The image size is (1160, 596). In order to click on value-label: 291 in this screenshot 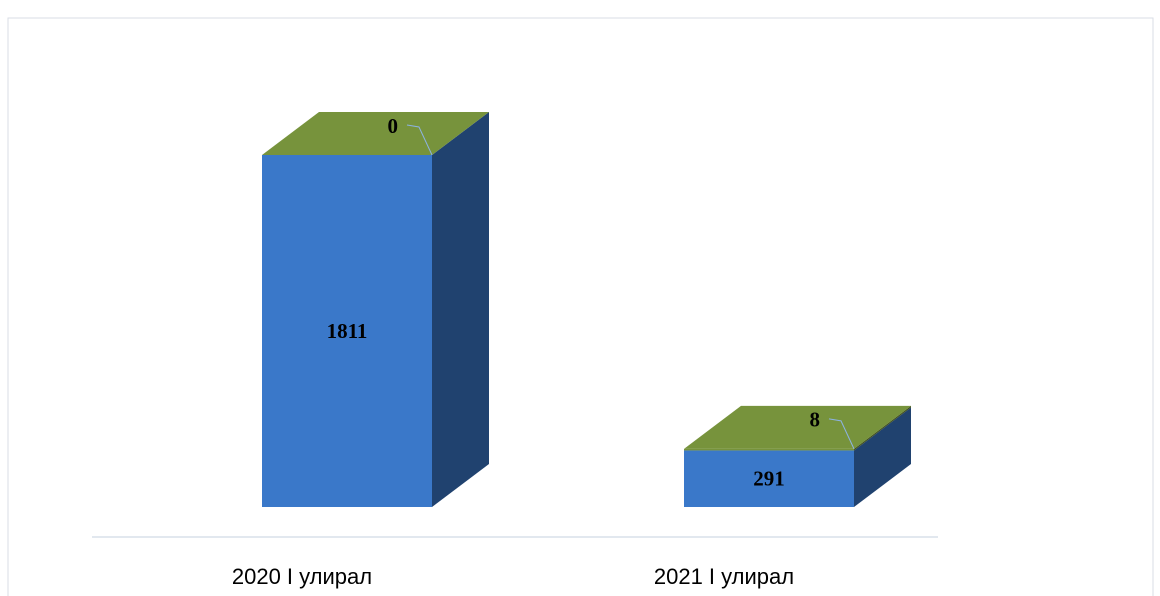, I will do `click(769, 479)`.